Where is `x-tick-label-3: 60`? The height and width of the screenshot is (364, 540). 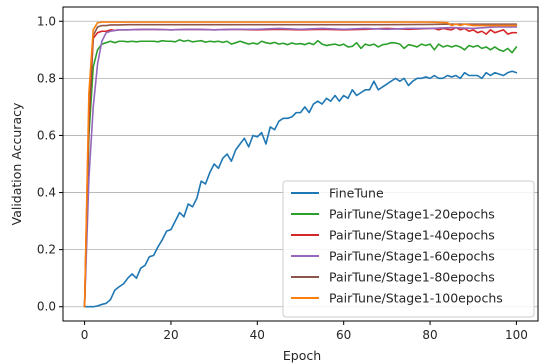 x-tick-label-3: 60 is located at coordinates (343, 335).